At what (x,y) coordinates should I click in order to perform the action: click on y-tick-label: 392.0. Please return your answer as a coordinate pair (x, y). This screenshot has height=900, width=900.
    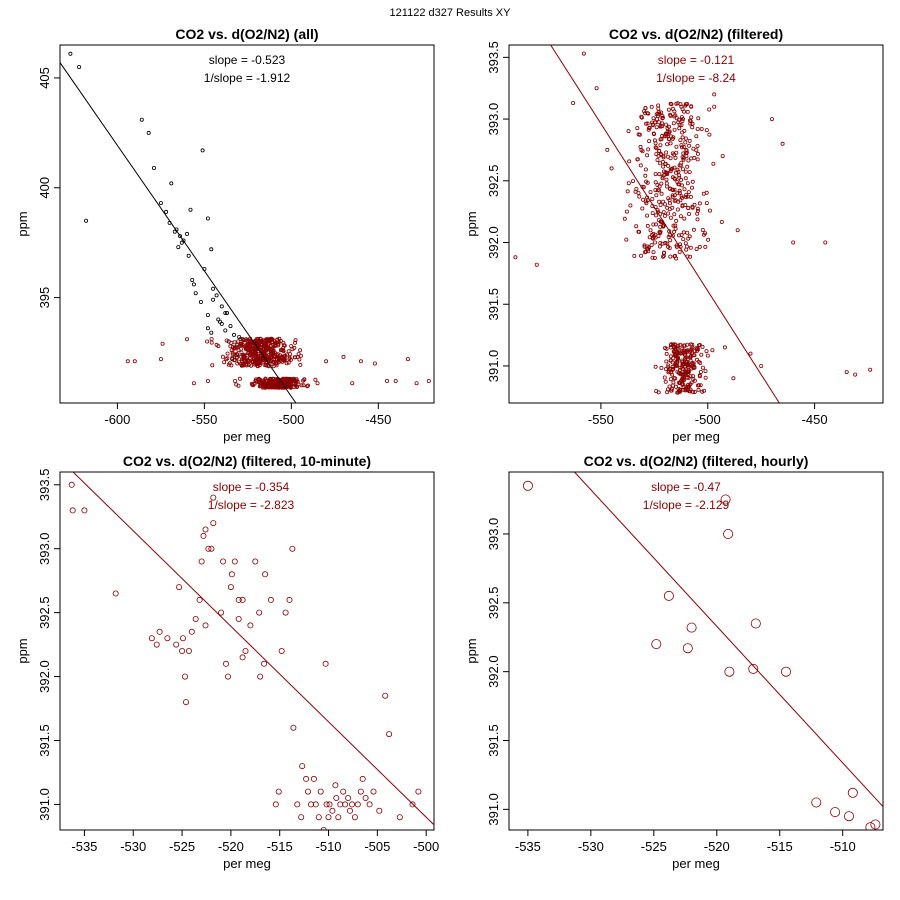
    Looking at the image, I should click on (493, 242).